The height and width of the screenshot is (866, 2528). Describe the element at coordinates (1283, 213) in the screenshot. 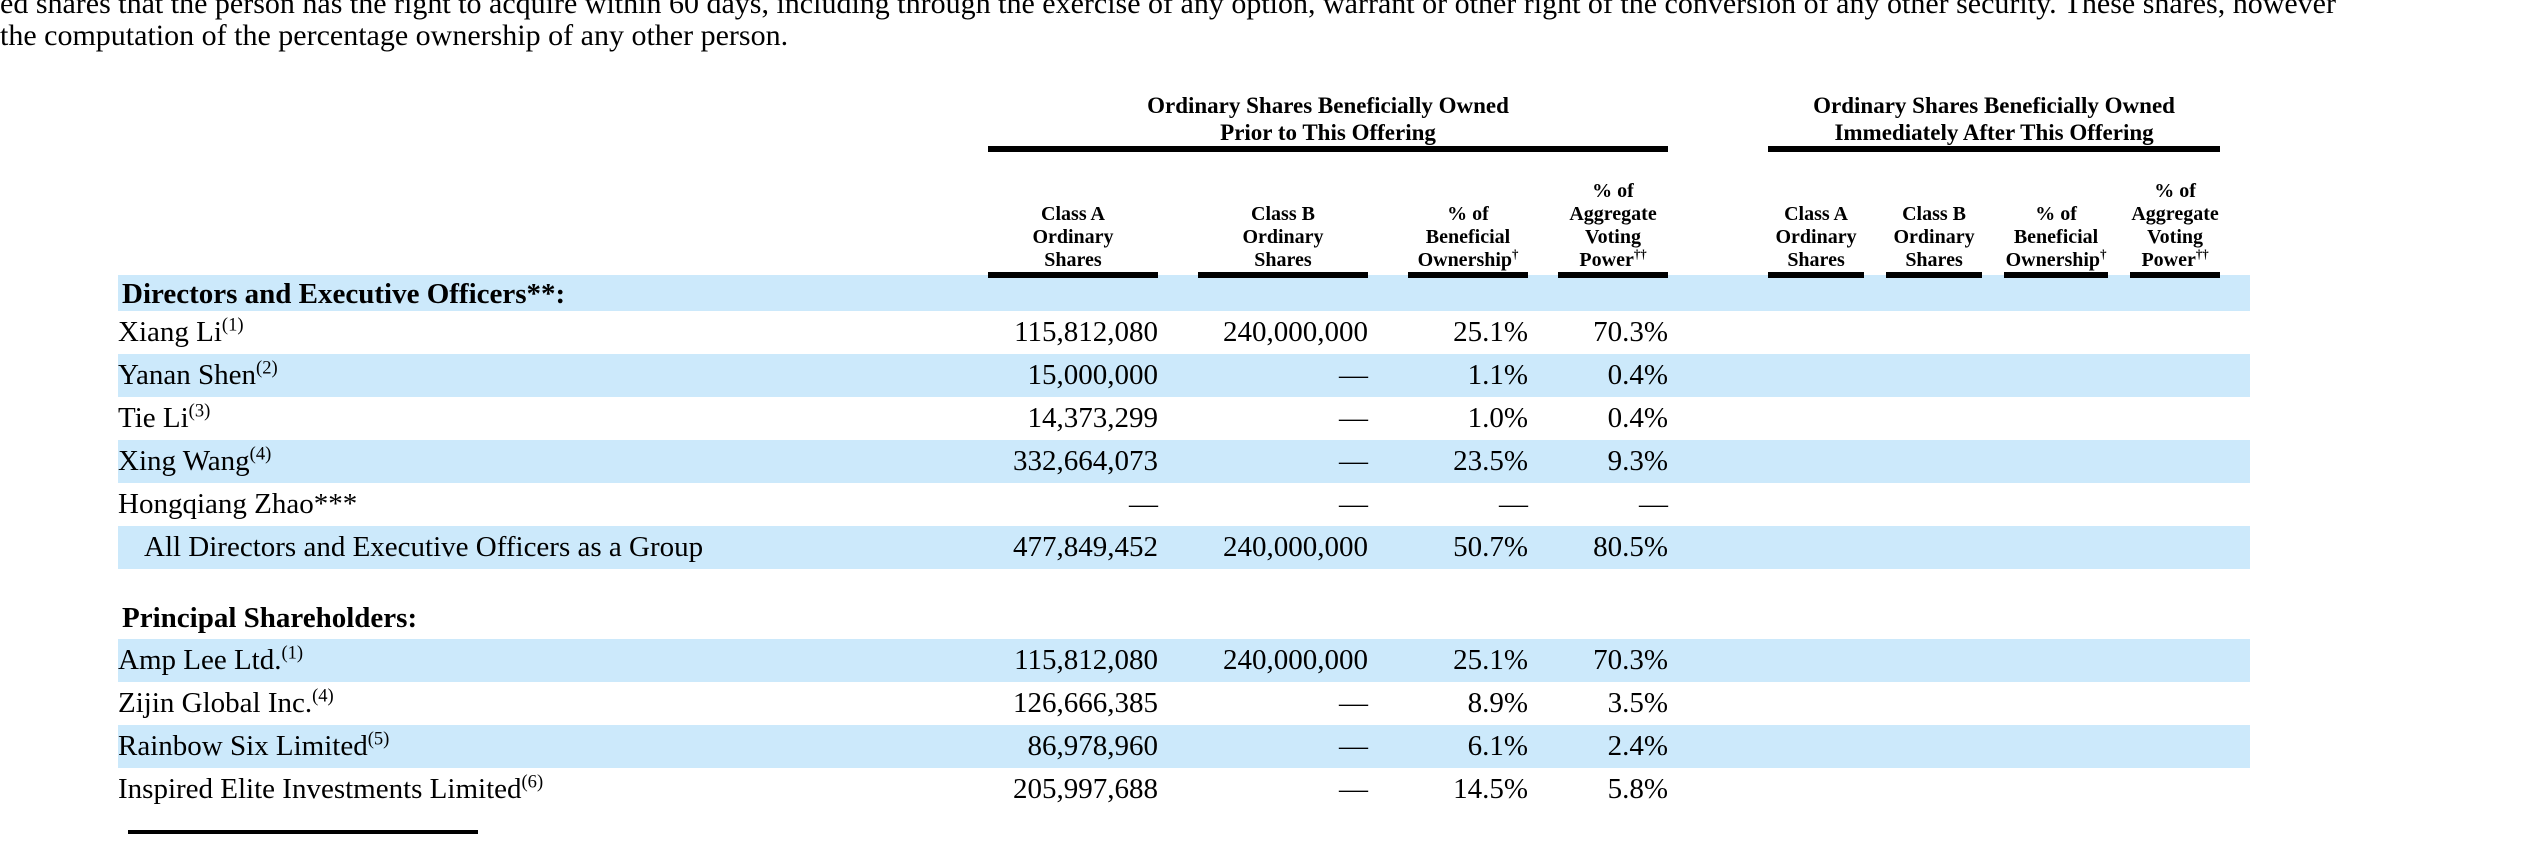

I see `column-header-classB-prior: Class B Ordinary Shares` at that location.